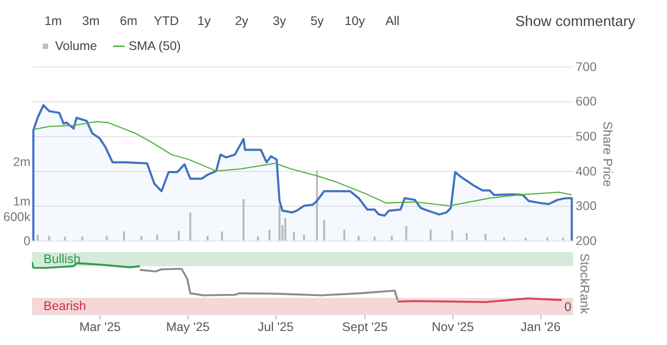 The image size is (667, 345). Describe the element at coordinates (53, 21) in the screenshot. I see `text: 1m` at that location.